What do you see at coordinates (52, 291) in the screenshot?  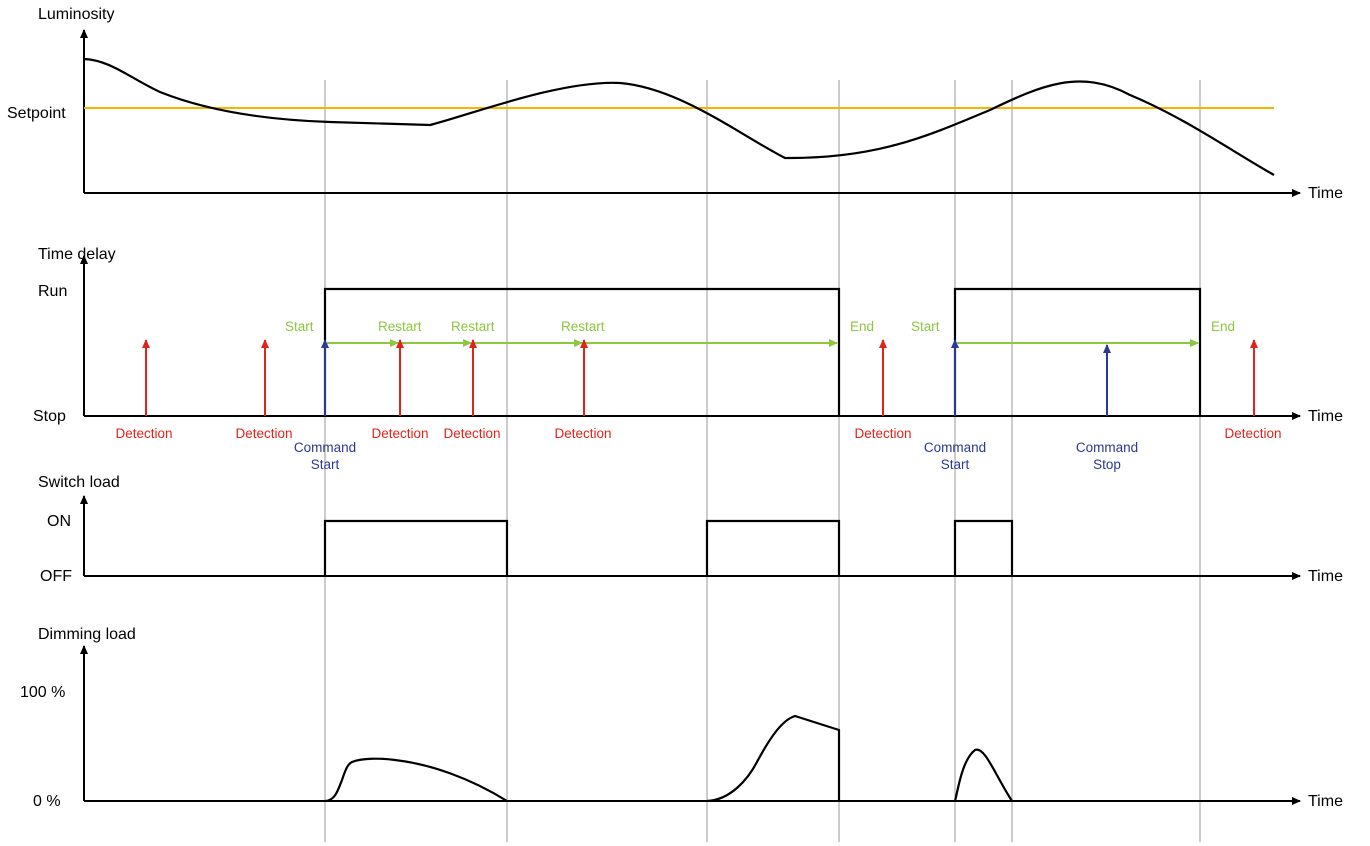 I see `run-label: Run` at bounding box center [52, 291].